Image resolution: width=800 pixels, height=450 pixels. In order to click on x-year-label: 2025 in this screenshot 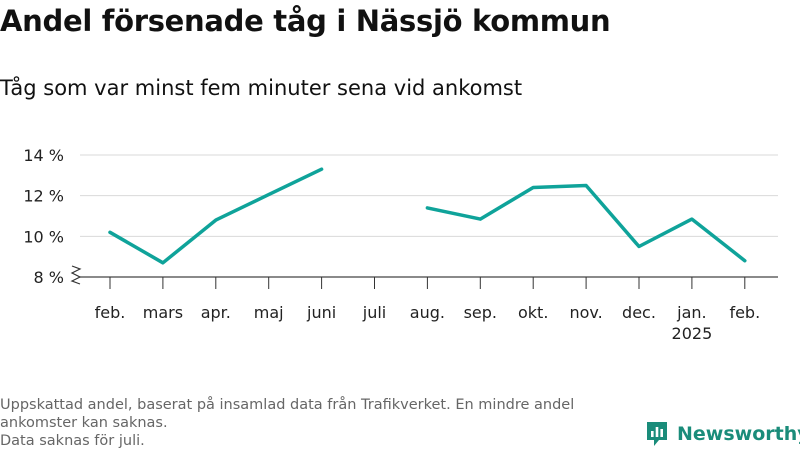, I will do `click(692, 333)`.